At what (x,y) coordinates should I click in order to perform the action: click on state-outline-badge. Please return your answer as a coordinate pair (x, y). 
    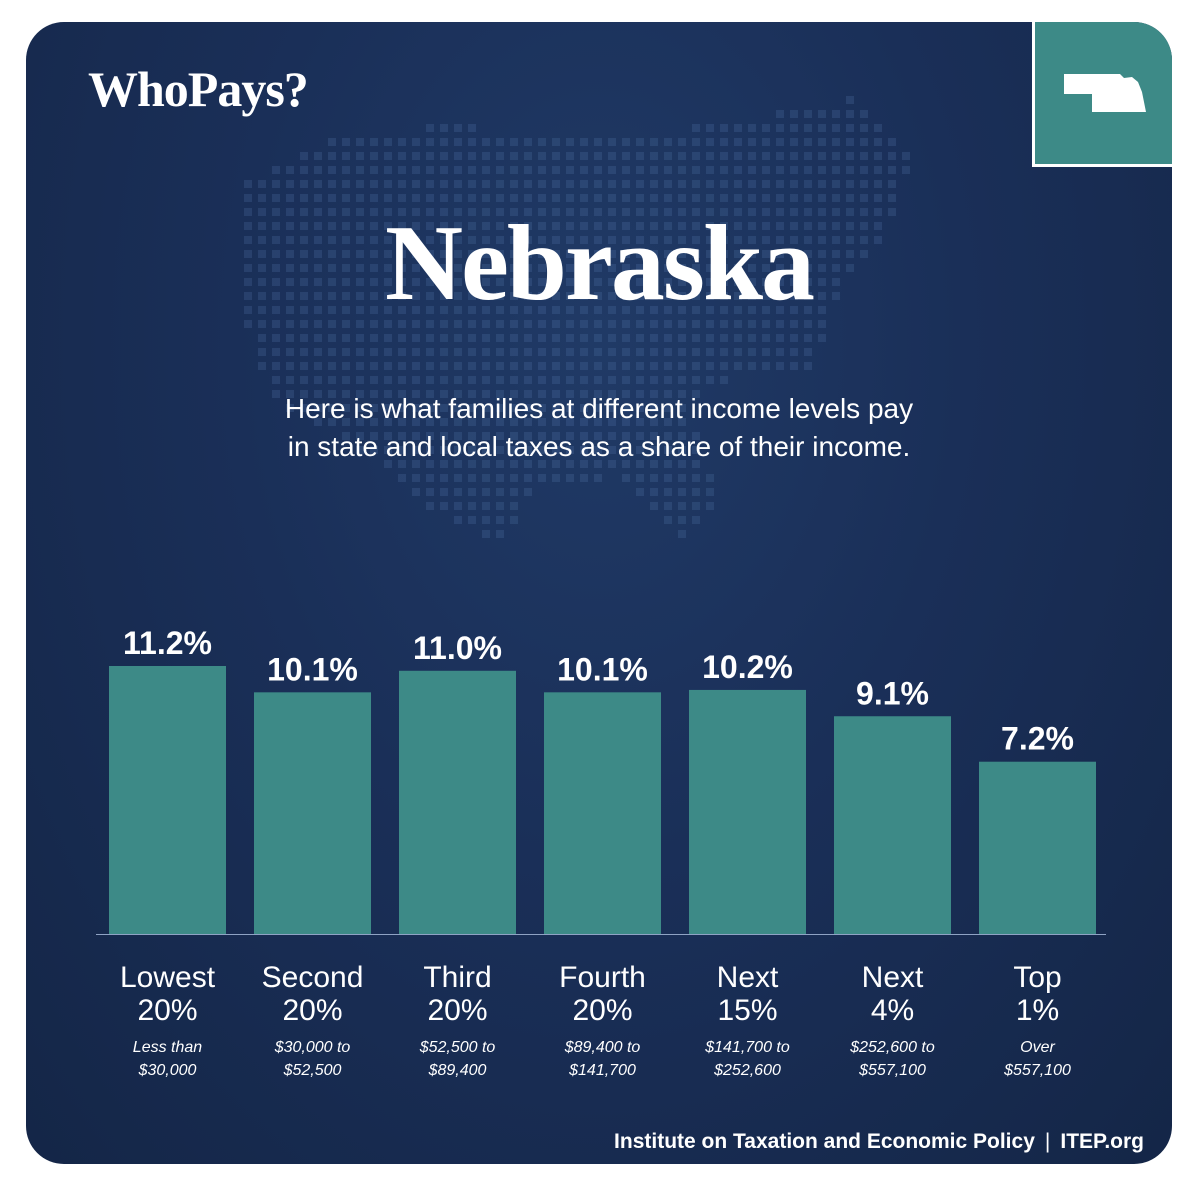
    Looking at the image, I should click on (1102, 94).